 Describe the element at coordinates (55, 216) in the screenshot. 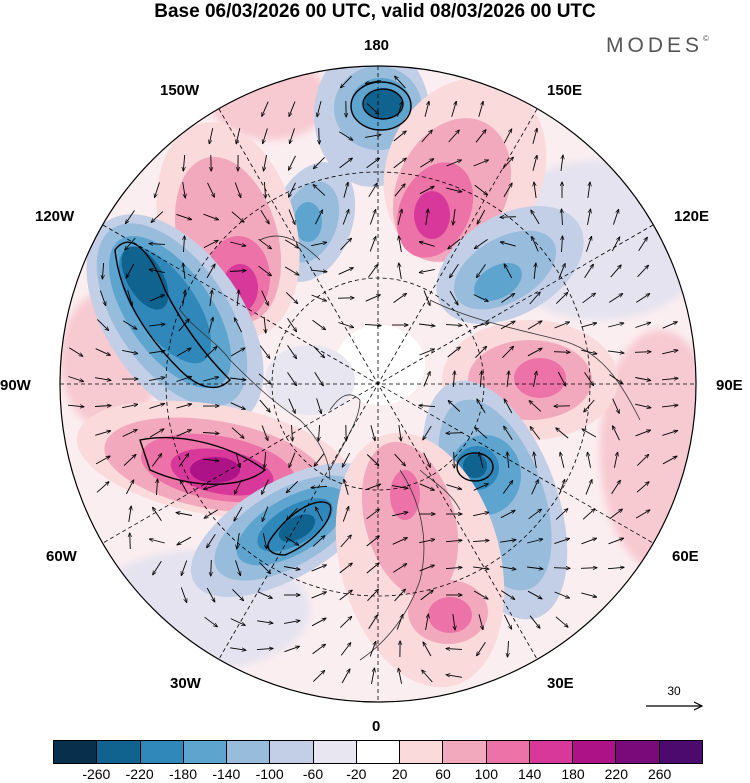

I see `lon-label-120w: 120W` at that location.